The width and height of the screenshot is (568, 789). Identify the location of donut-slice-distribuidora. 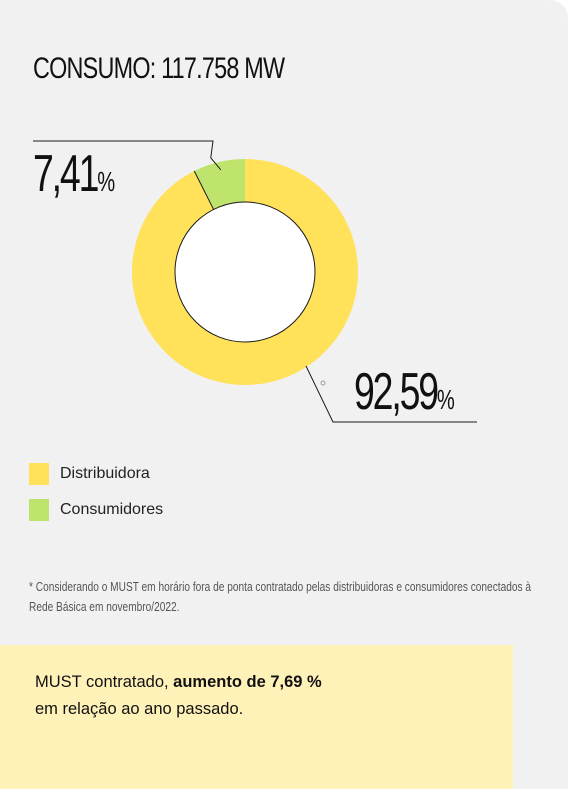
(244, 272).